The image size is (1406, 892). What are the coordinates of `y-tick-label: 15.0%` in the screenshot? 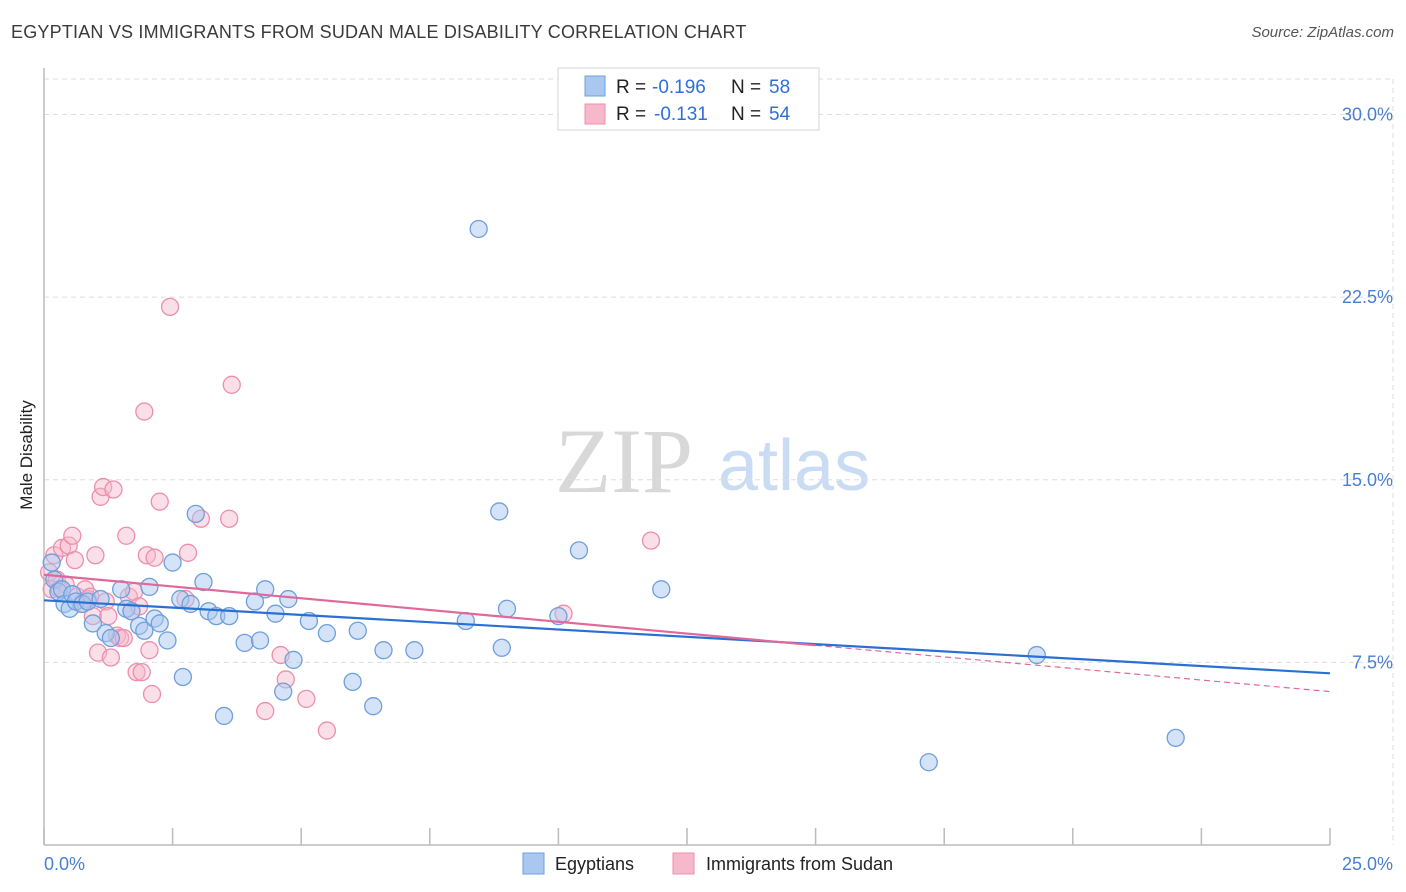 It's located at (1367, 480).